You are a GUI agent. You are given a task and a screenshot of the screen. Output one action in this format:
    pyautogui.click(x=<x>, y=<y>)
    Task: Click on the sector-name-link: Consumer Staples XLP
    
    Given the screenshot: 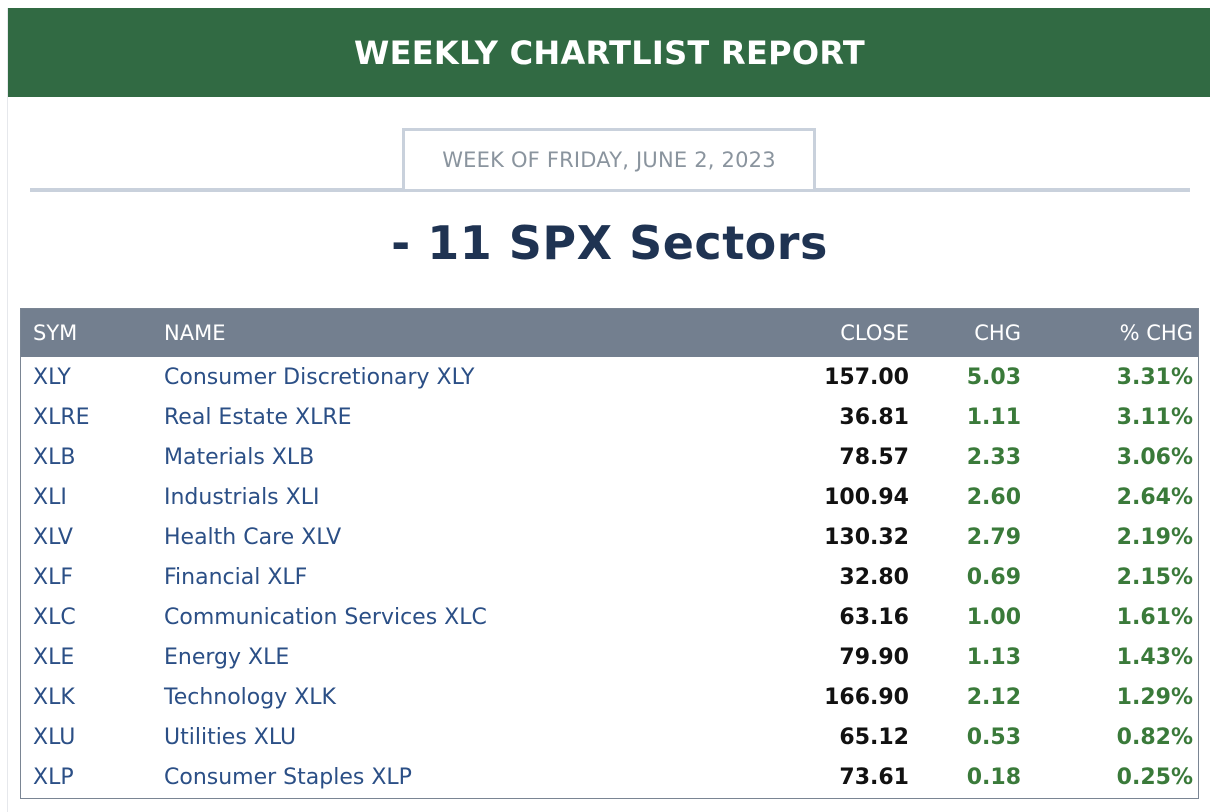 What is the action you would take?
    pyautogui.click(x=288, y=777)
    